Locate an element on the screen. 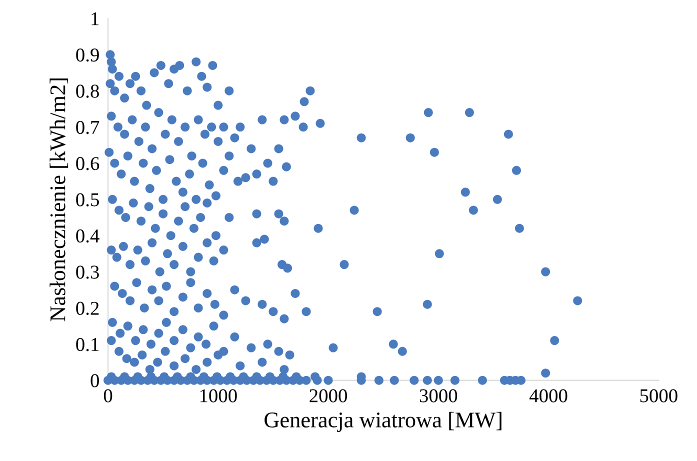 This screenshot has height=461, width=697. x-tick-label: 5000 is located at coordinates (659, 395).